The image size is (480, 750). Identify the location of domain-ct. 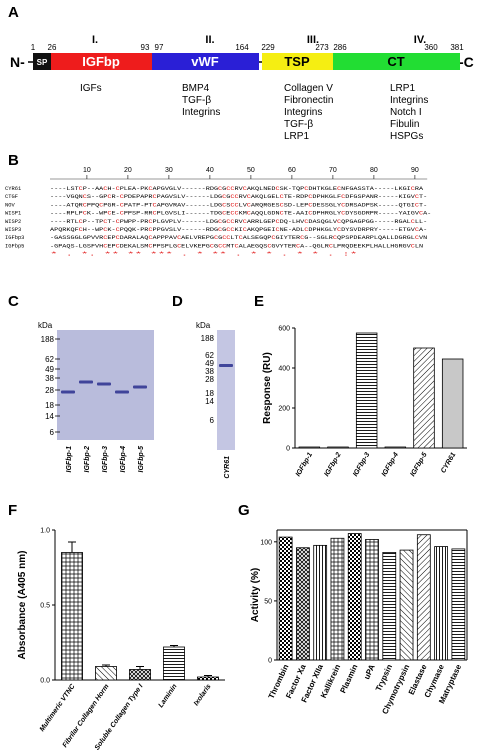
(396, 61).